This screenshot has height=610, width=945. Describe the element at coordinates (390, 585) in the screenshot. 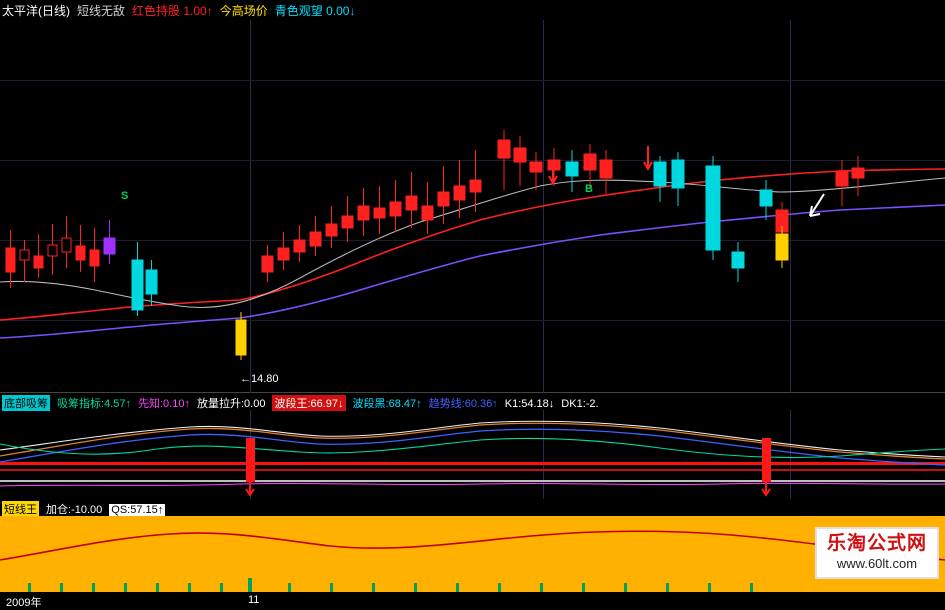

I see `sub2-tick-marks` at that location.